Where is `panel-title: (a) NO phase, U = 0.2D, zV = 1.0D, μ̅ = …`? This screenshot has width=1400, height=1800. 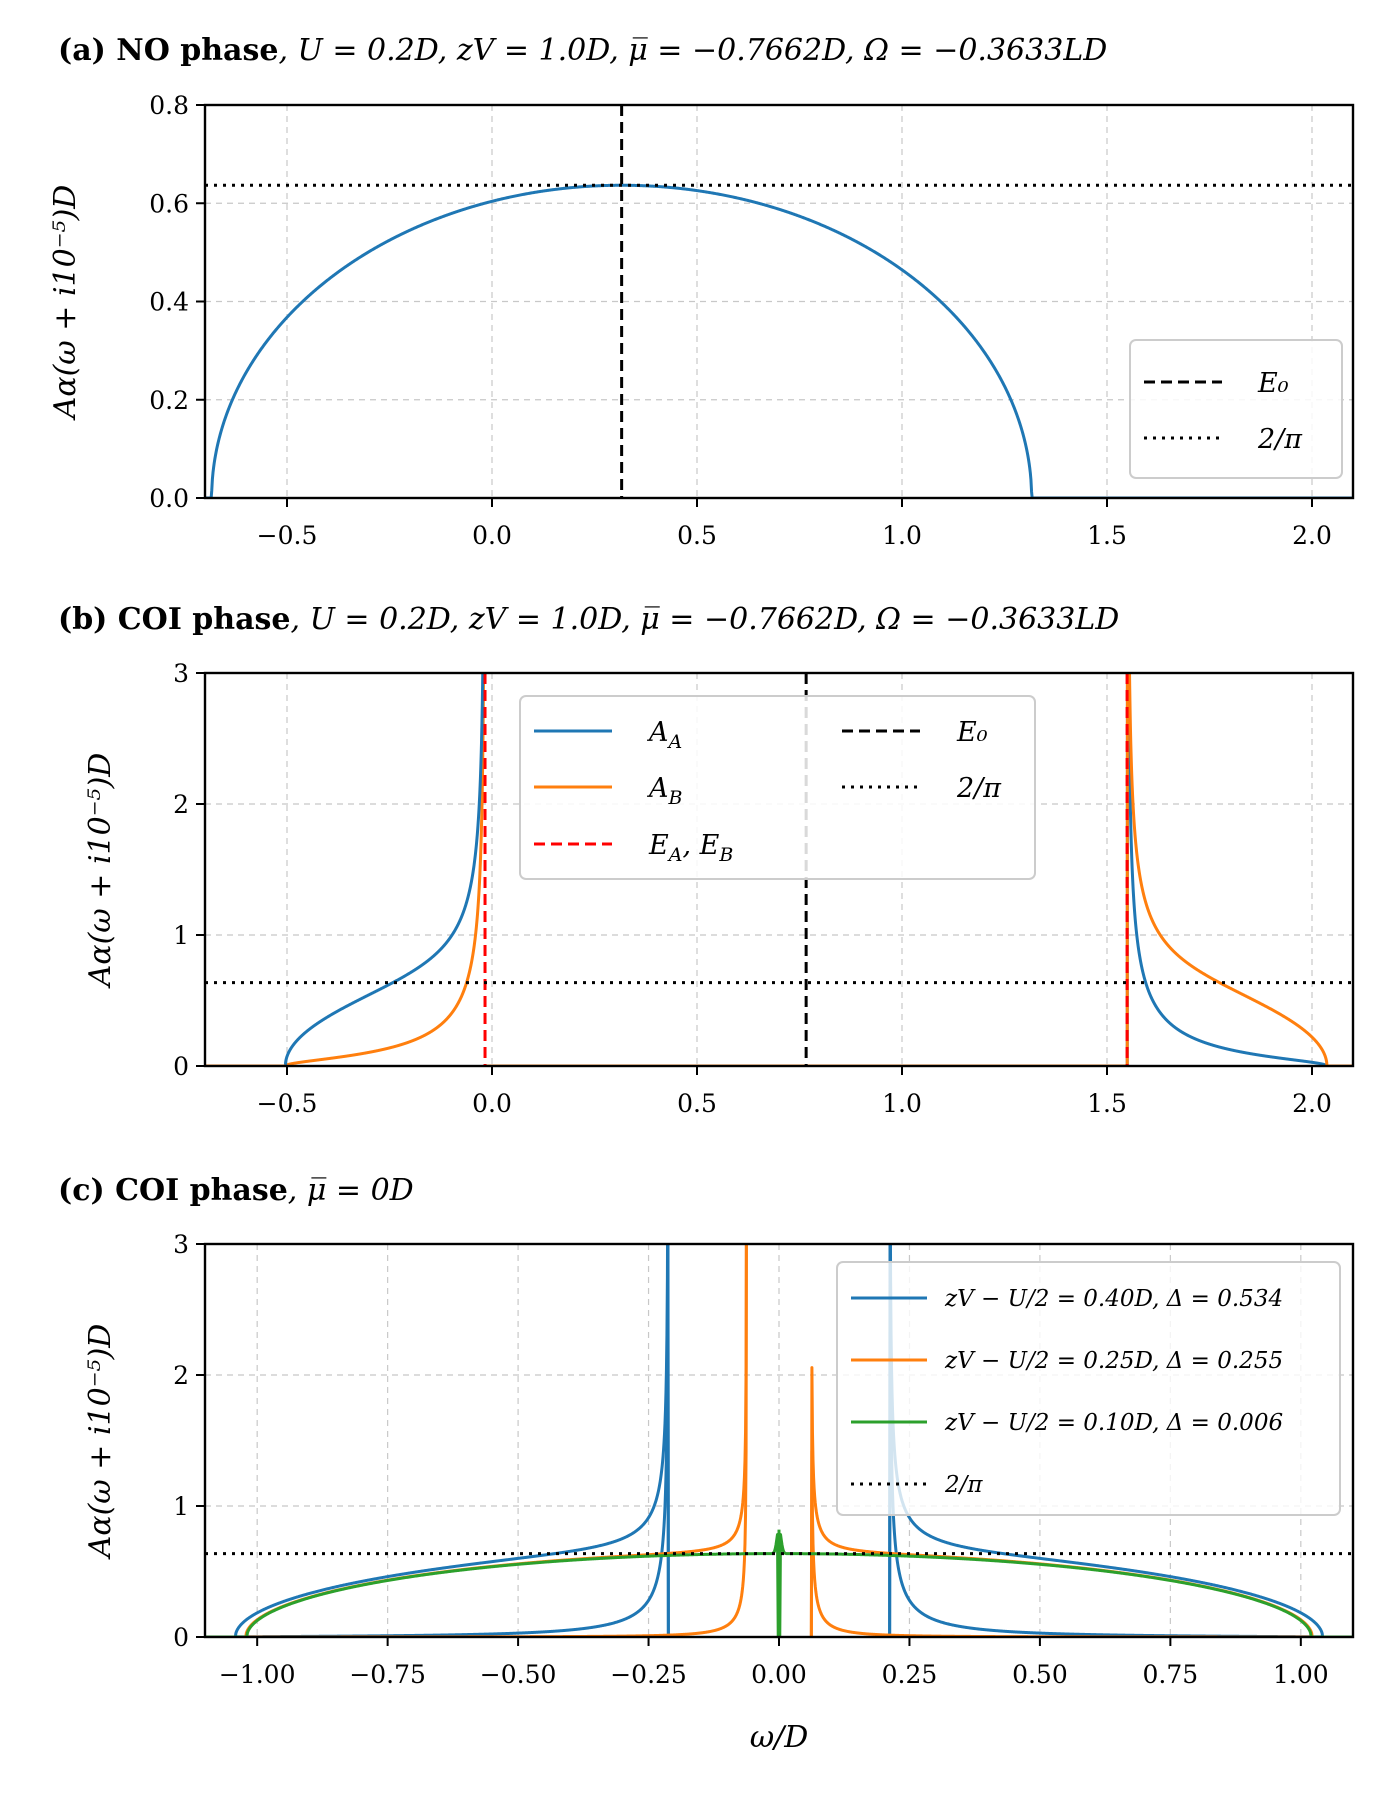
panel-title: (a) NO phase, U = 0.2D, zV = 1.0D, μ̅ = … is located at coordinates (582, 50).